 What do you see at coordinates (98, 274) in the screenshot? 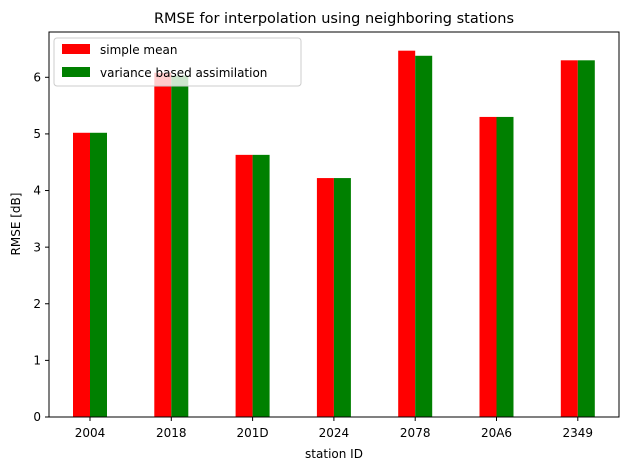
I see `bar-variance-based-assimilation-2004` at bounding box center [98, 274].